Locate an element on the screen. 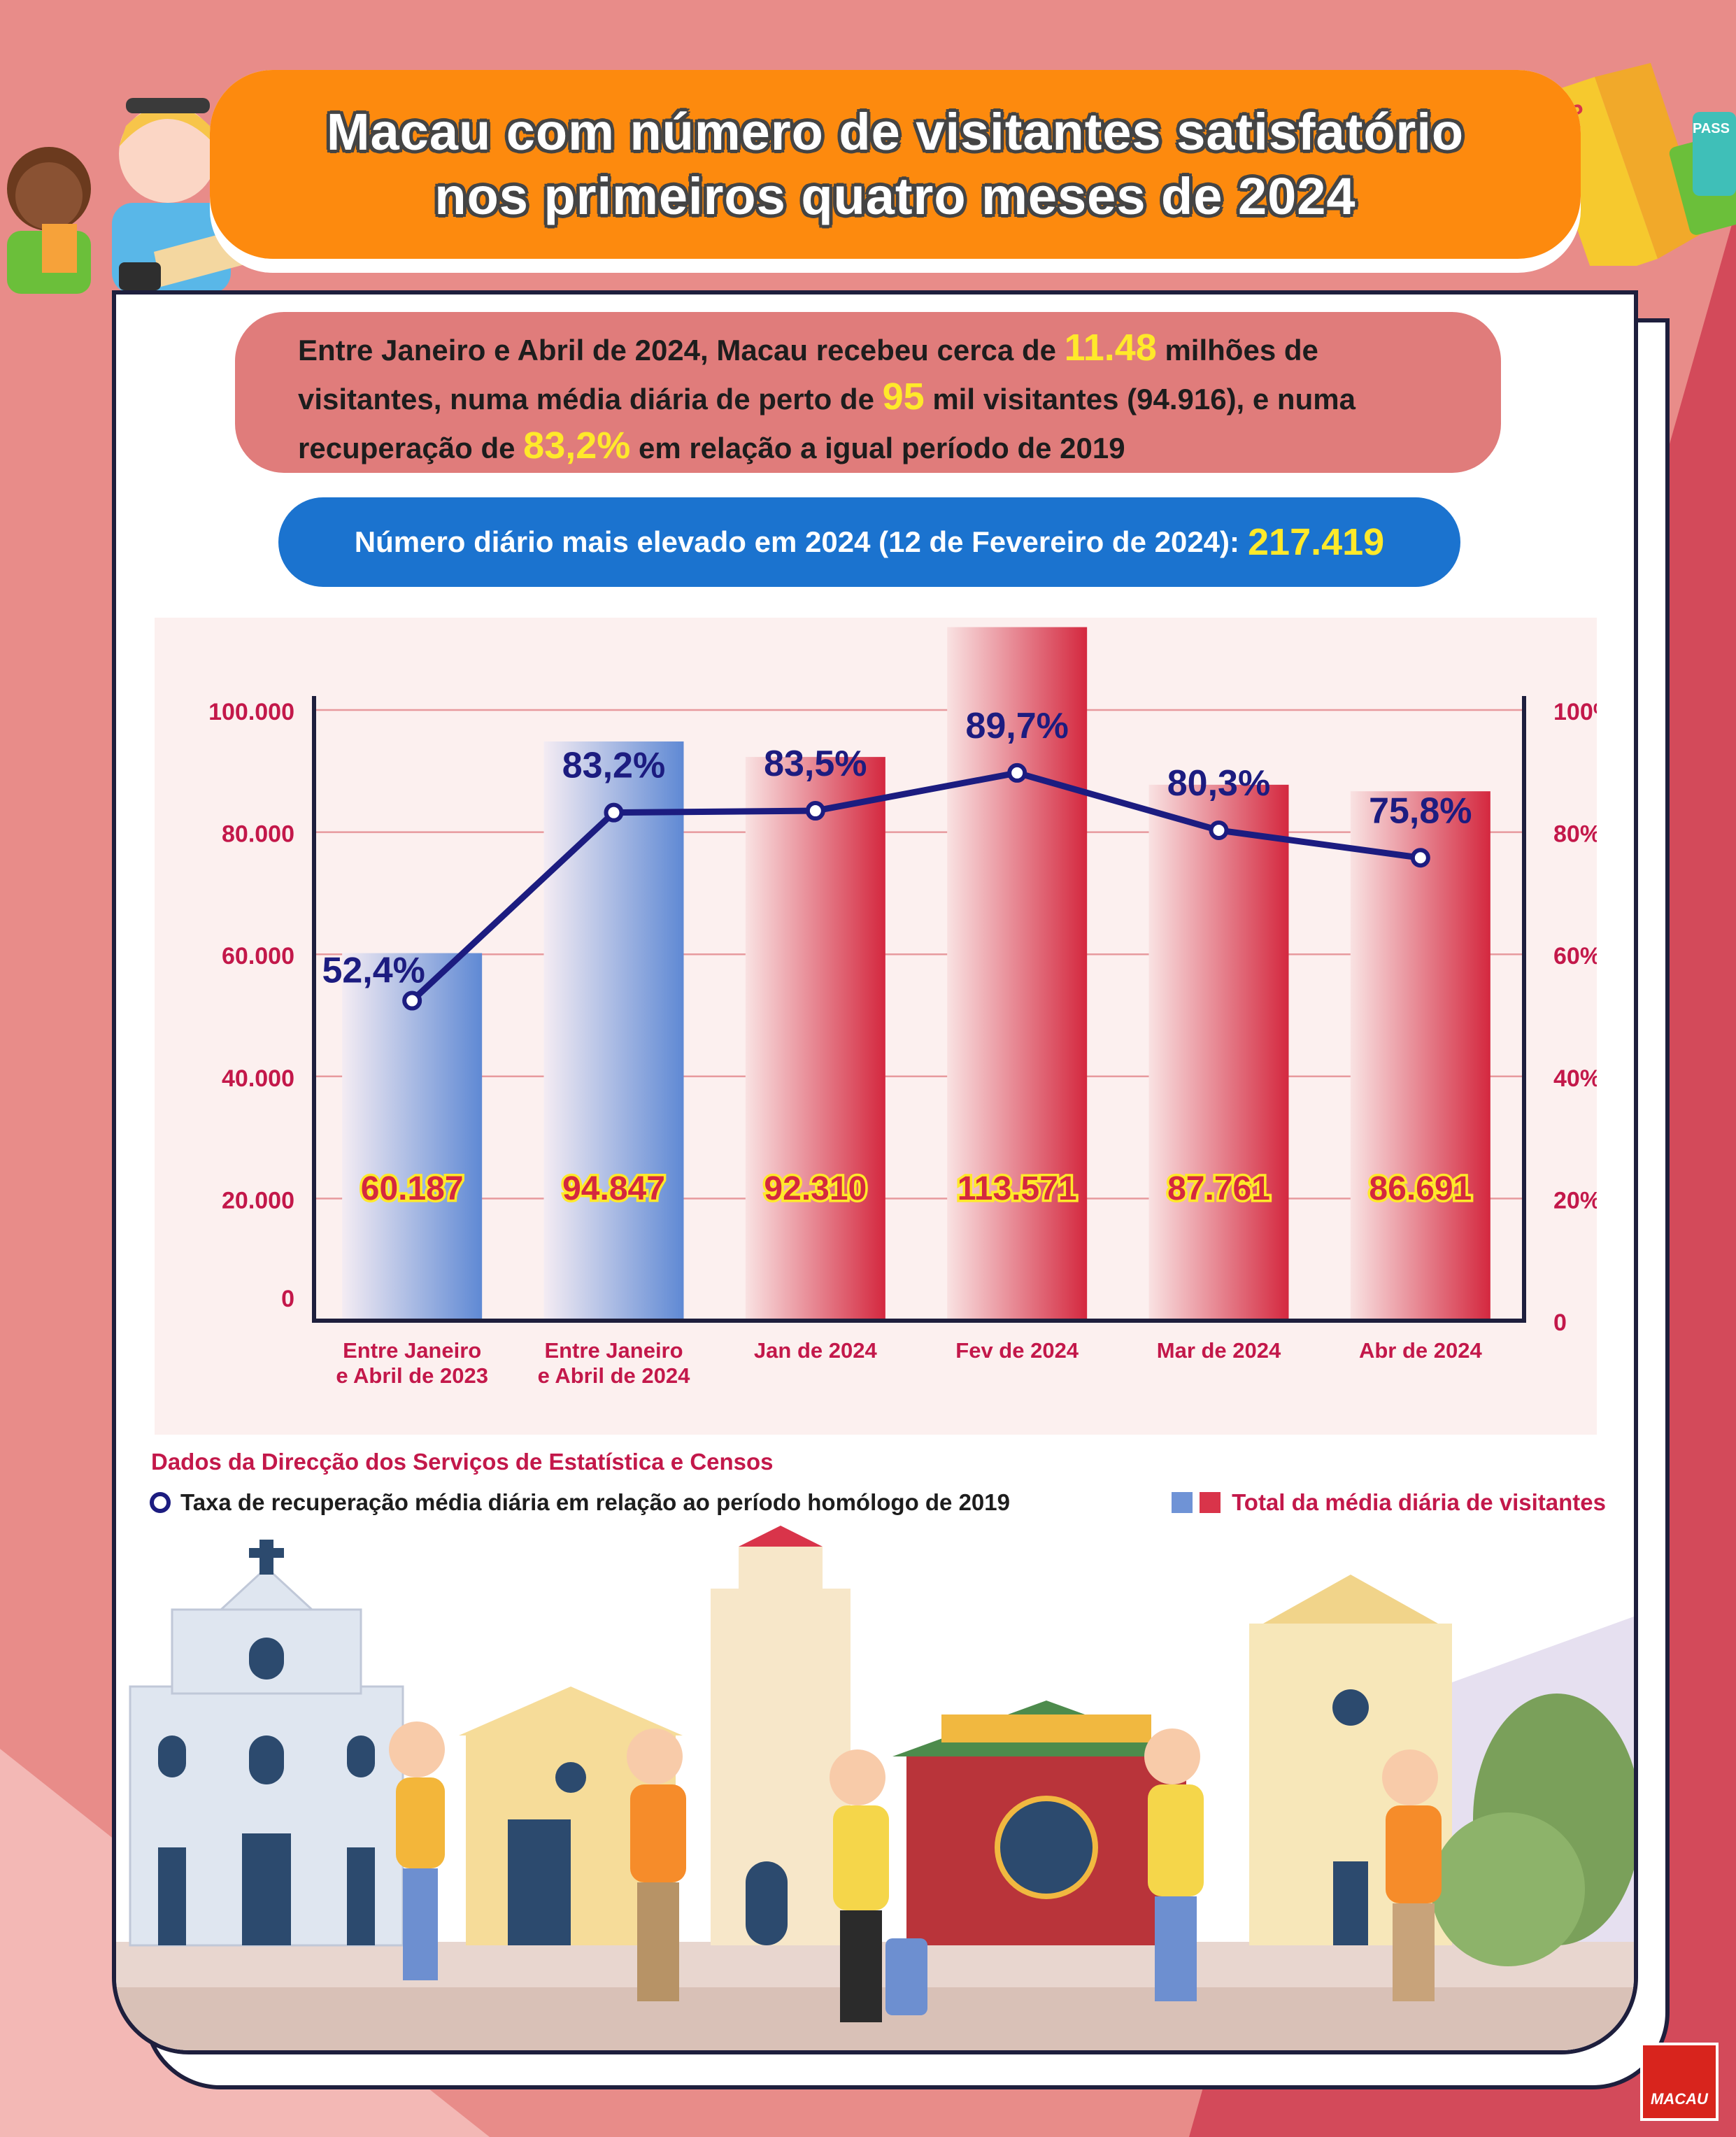 Image resolution: width=1736 pixels, height=2137 pixels. legend-bar-label: Total da média diária de visitantes is located at coordinates (1419, 1502).